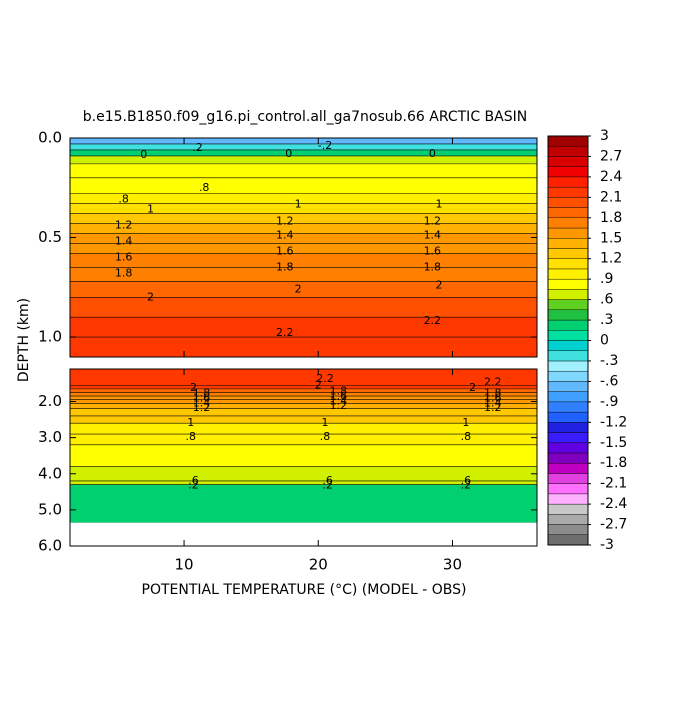 Image resolution: width=700 pixels, height=704 pixels. What do you see at coordinates (50, 138) in the screenshot?
I see `y-tick-label: 0.0` at bounding box center [50, 138].